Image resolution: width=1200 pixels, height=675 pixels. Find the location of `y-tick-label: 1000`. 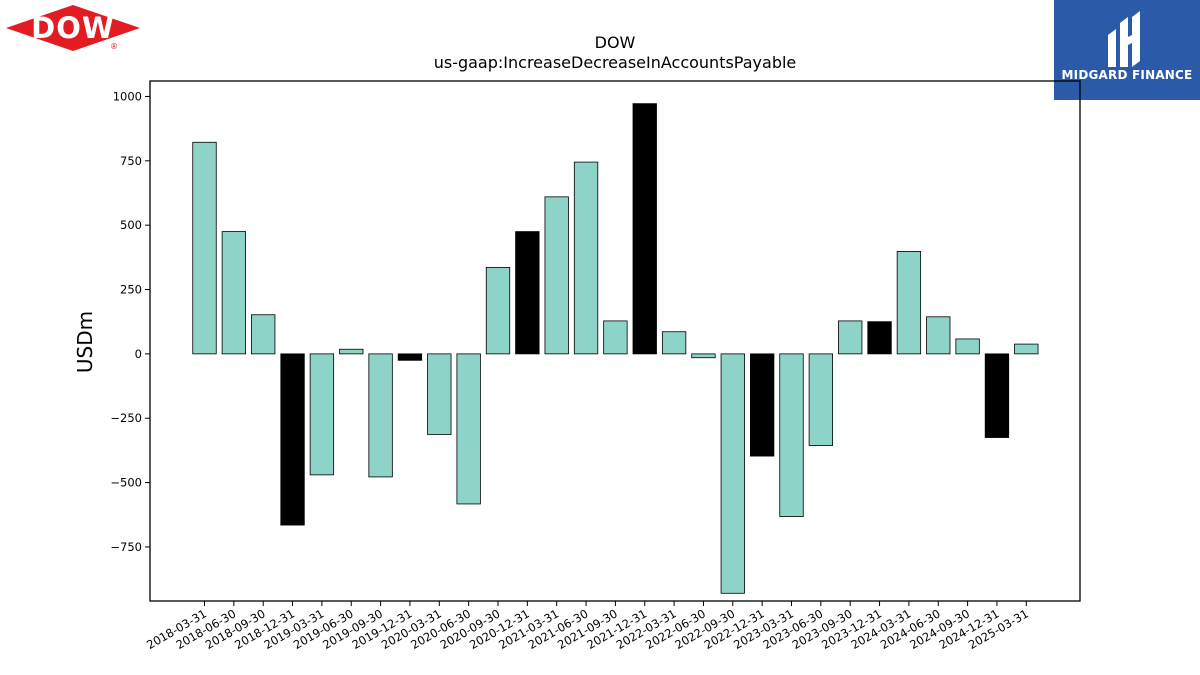

y-tick-label: 1000 is located at coordinates (127, 96).